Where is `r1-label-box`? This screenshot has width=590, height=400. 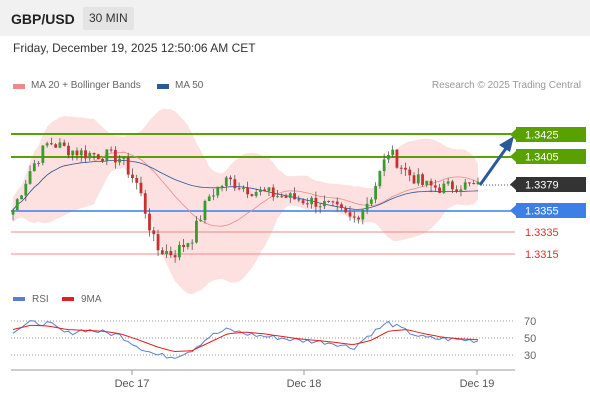
r1-label-box is located at coordinates (551, 134).